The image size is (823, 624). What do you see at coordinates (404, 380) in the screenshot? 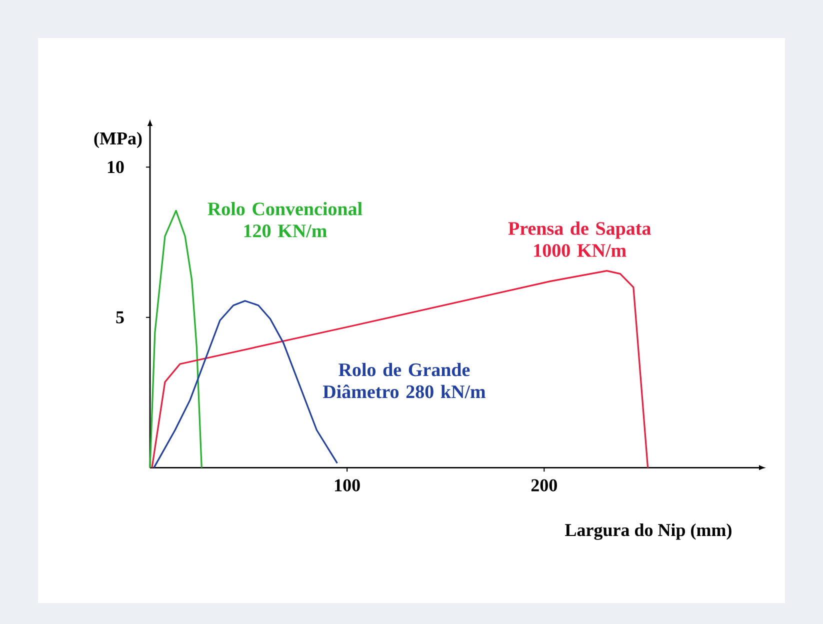
I see `series-label: Rolo de Grande Diâmetro 280 kN/m` at bounding box center [404, 380].